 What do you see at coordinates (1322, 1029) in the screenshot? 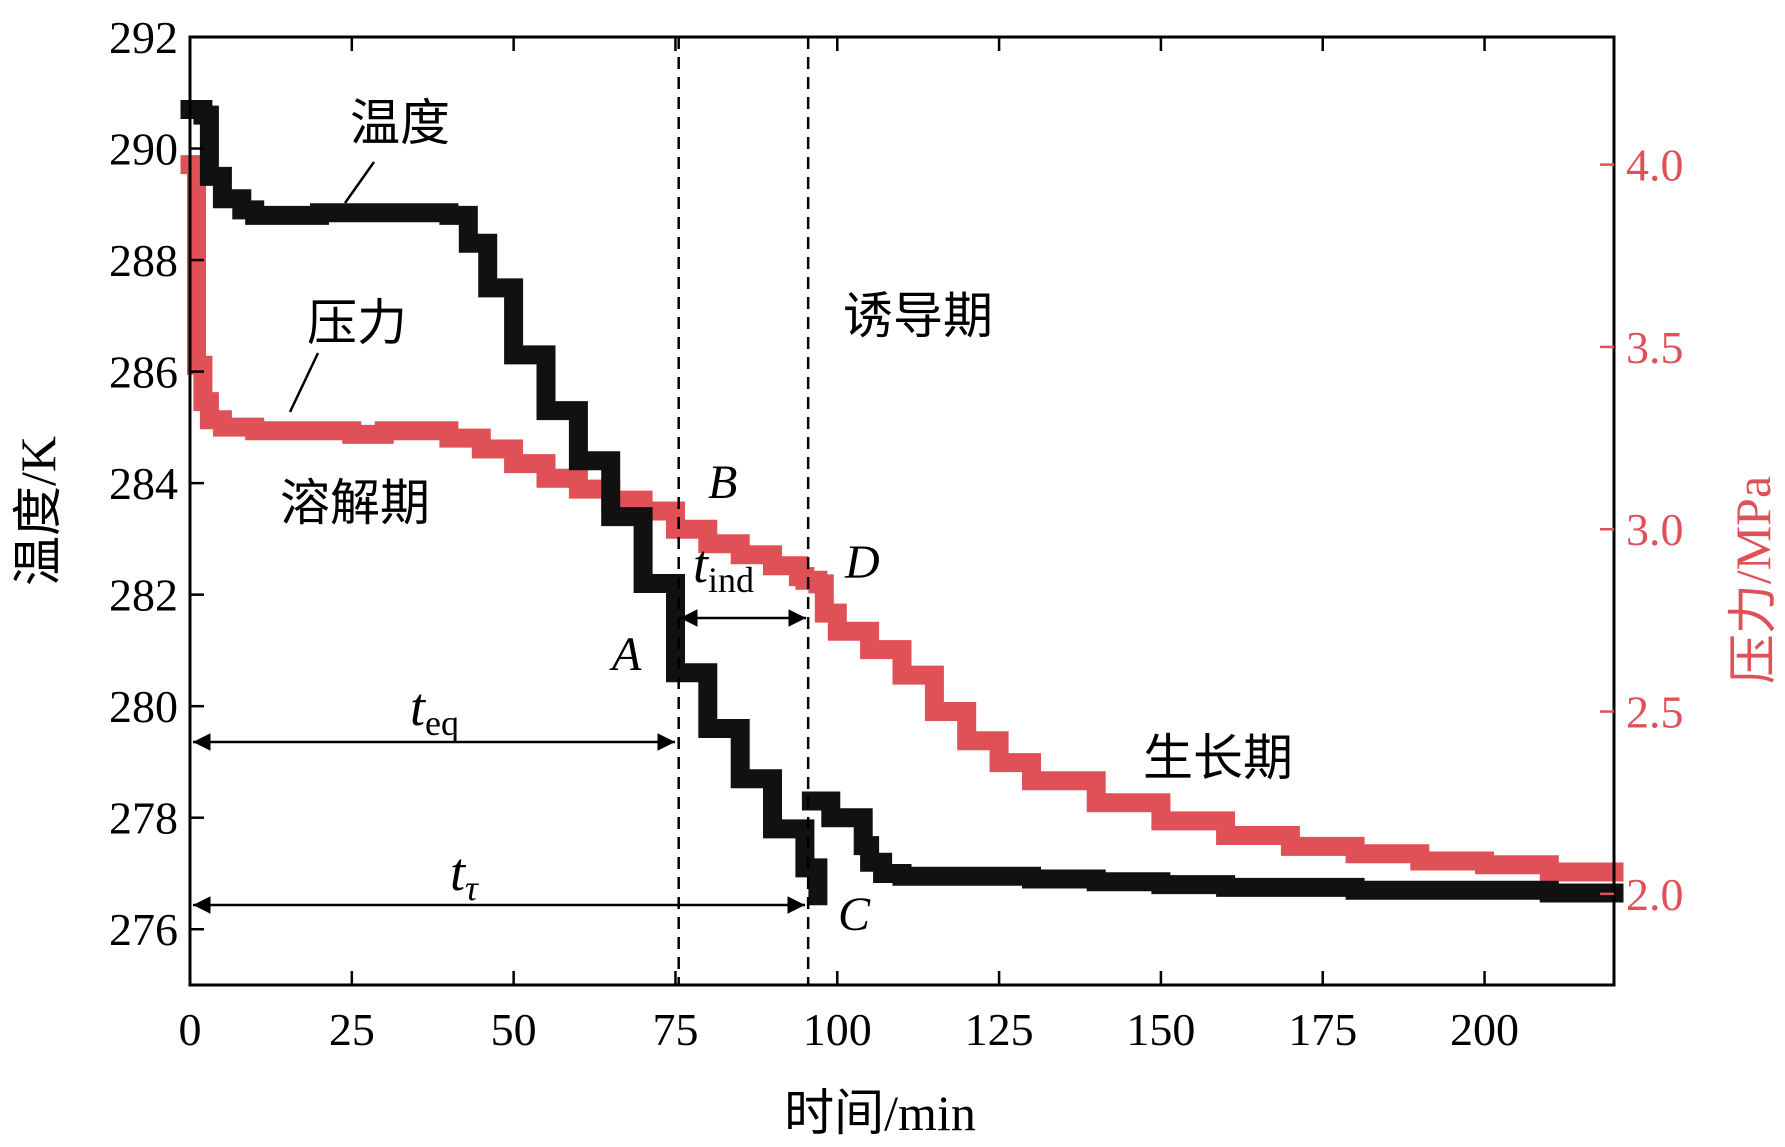
I see `x-tick-label: 175` at bounding box center [1322, 1029].